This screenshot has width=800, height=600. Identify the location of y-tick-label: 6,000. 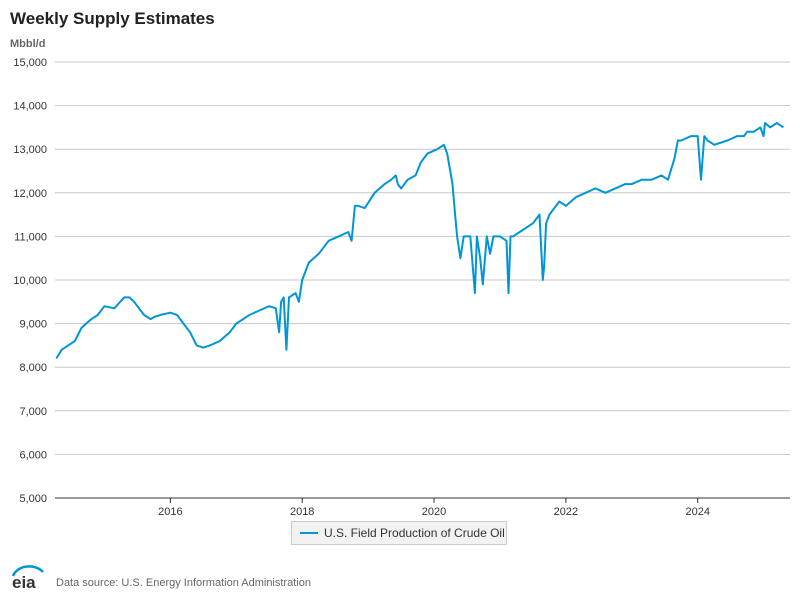
(33, 455).